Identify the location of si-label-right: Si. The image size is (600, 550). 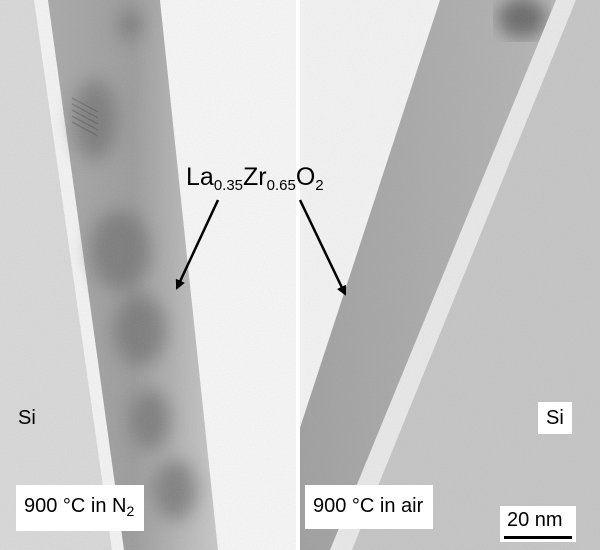
(555, 418).